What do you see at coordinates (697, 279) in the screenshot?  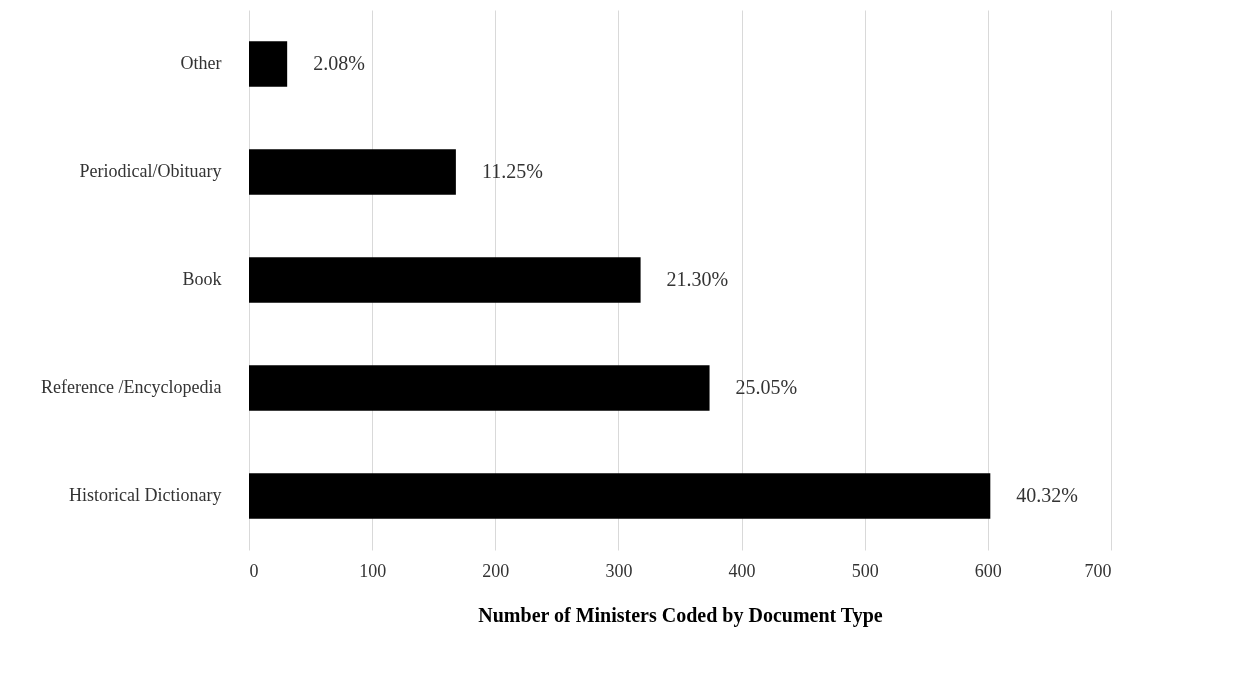 I see `annotation: 21.30%` at bounding box center [697, 279].